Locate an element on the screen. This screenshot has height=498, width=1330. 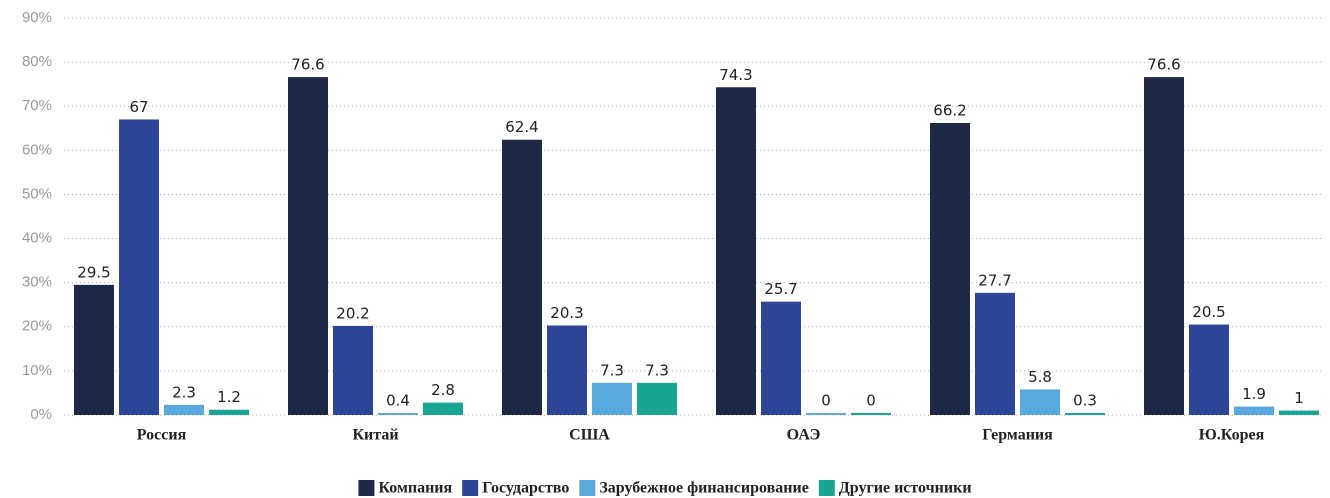
y-tick-label: 60% is located at coordinates (37, 149).